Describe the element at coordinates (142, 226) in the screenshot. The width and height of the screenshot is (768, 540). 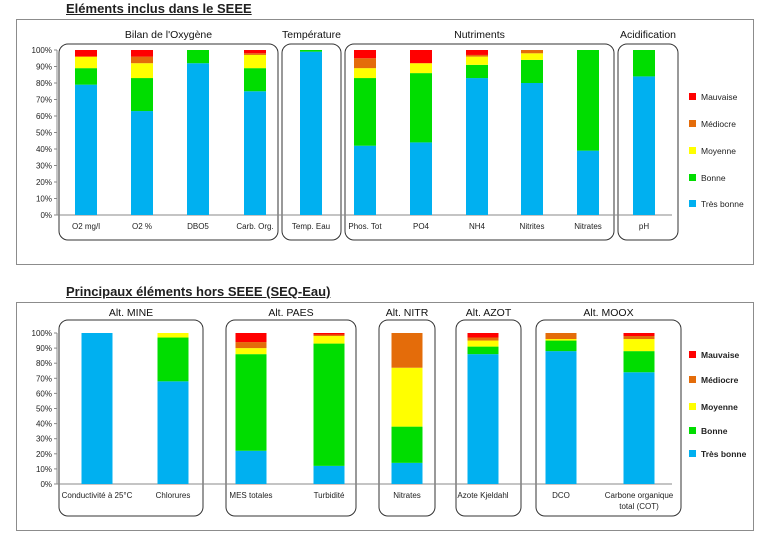
I see `c1-category-label: O2 %` at that location.